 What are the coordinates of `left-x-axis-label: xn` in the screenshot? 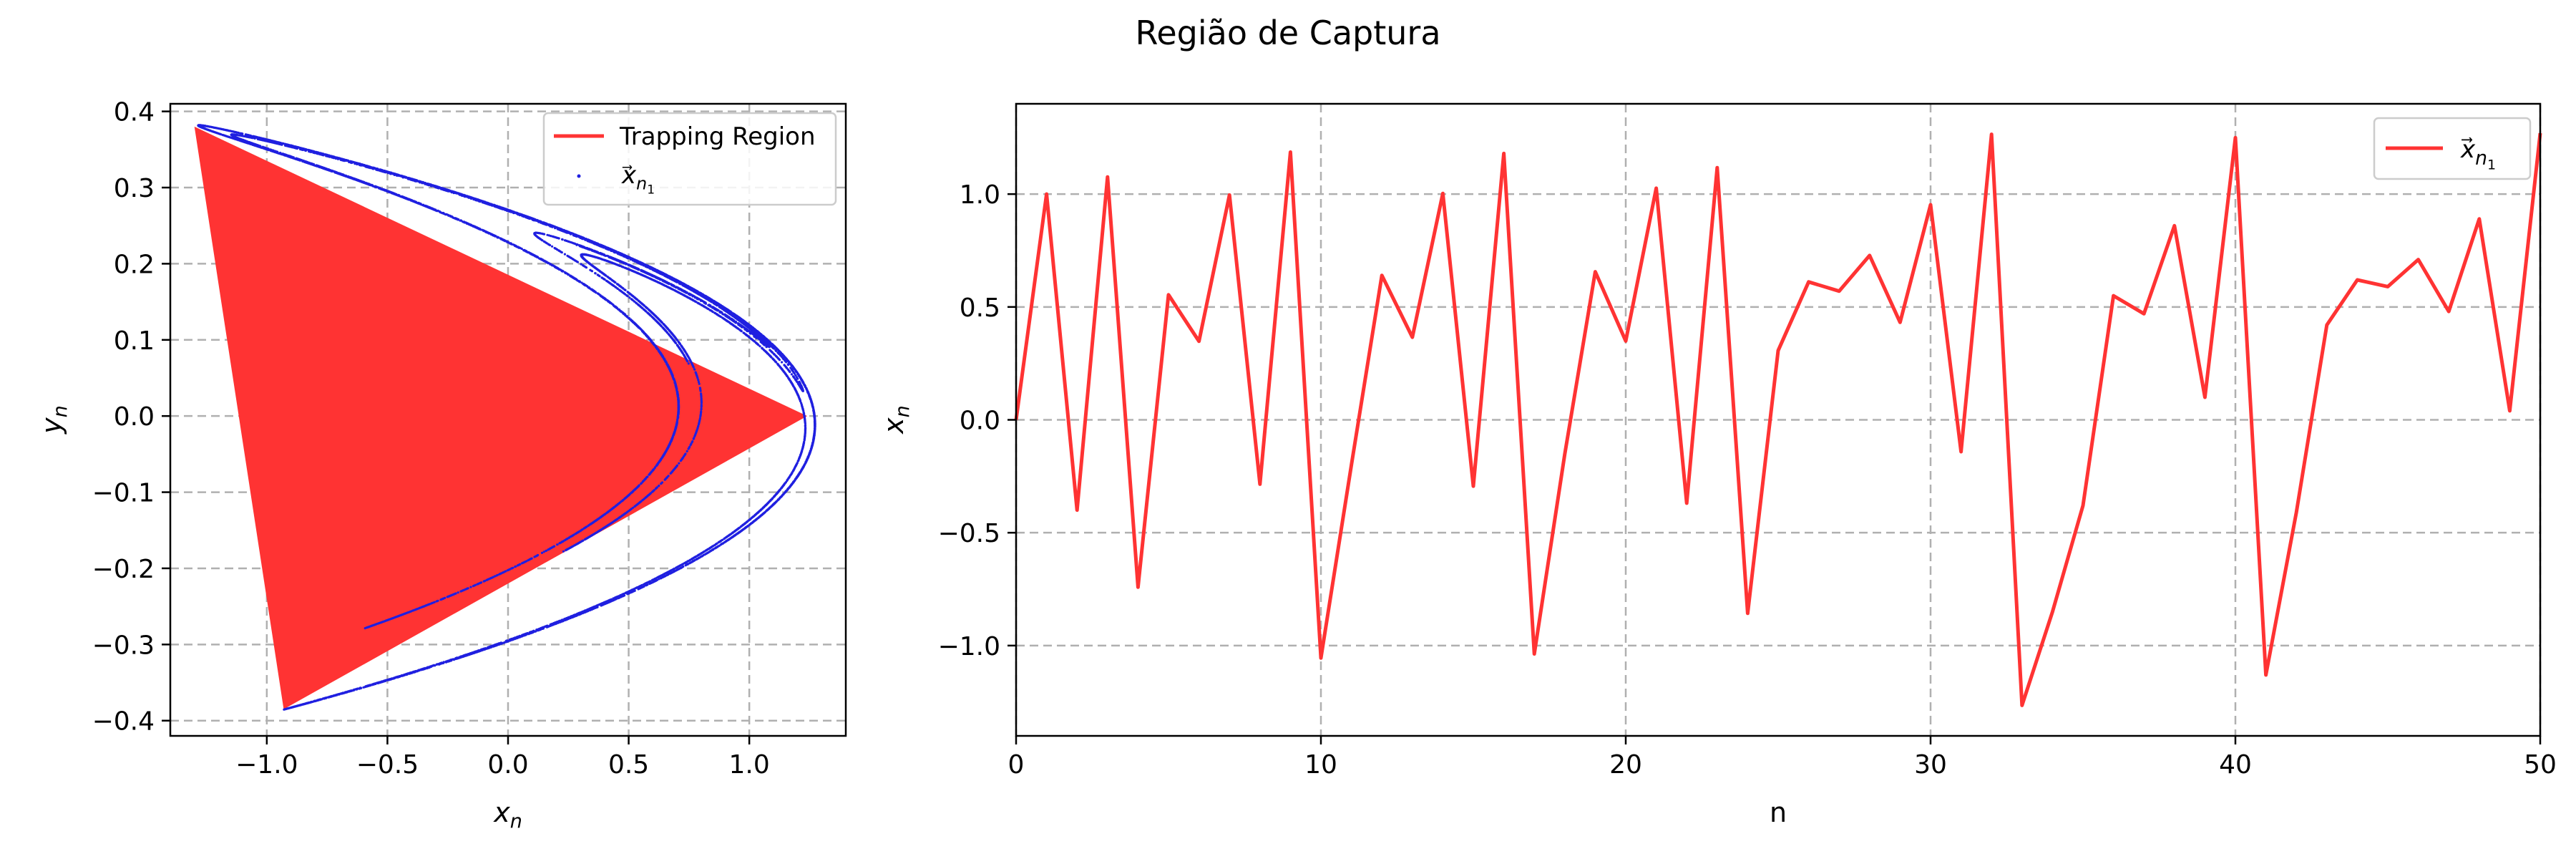 It's located at (507, 815).